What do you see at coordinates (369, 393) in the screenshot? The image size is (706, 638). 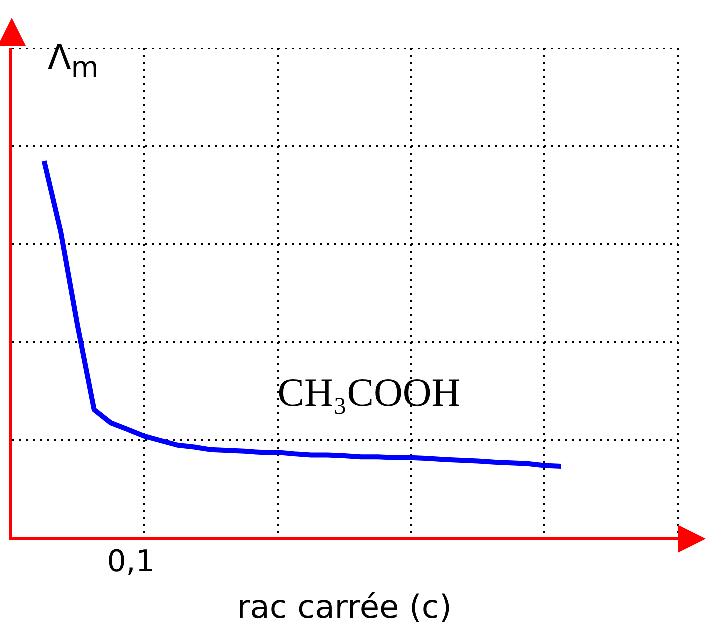 I see `annotation: CH₃COOH` at bounding box center [369, 393].